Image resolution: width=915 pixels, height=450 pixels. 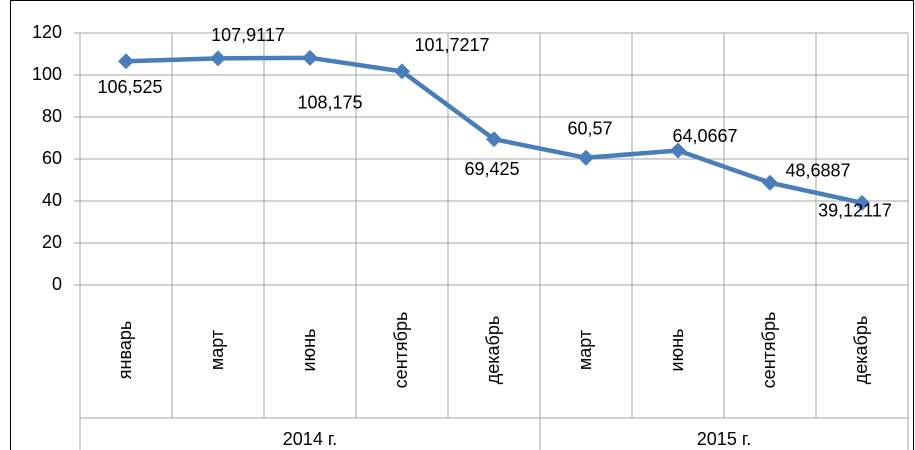 What do you see at coordinates (310, 439) in the screenshot?
I see `group-label: 2014 г.` at bounding box center [310, 439].